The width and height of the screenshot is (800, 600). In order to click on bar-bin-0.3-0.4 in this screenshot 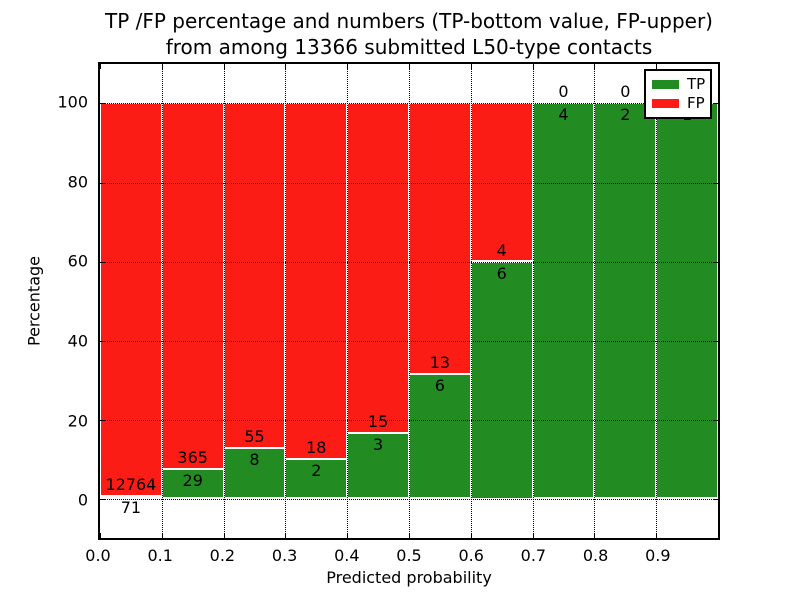, I will do `click(316, 301)`.